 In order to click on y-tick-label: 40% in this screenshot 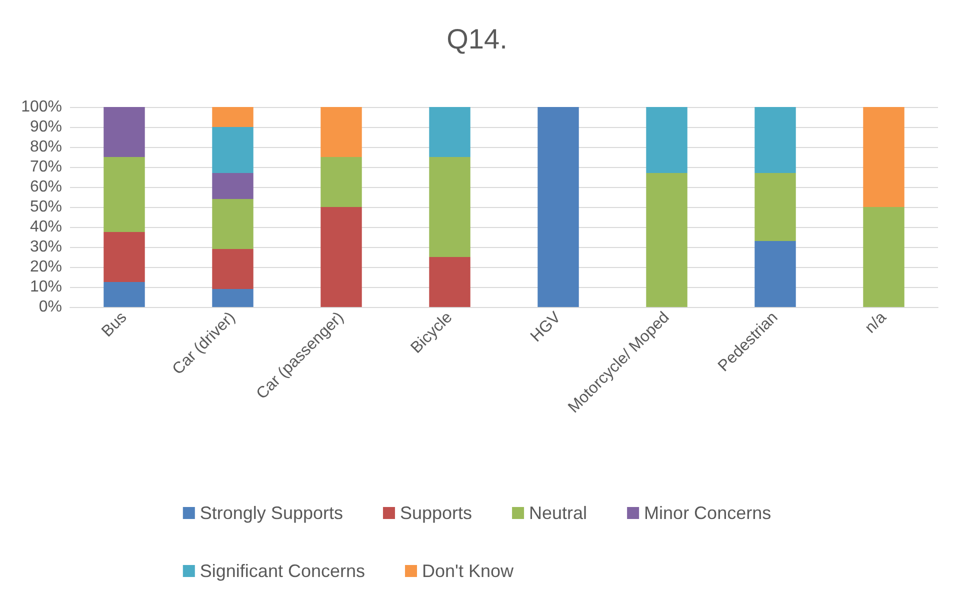, I will do `click(46, 227)`.